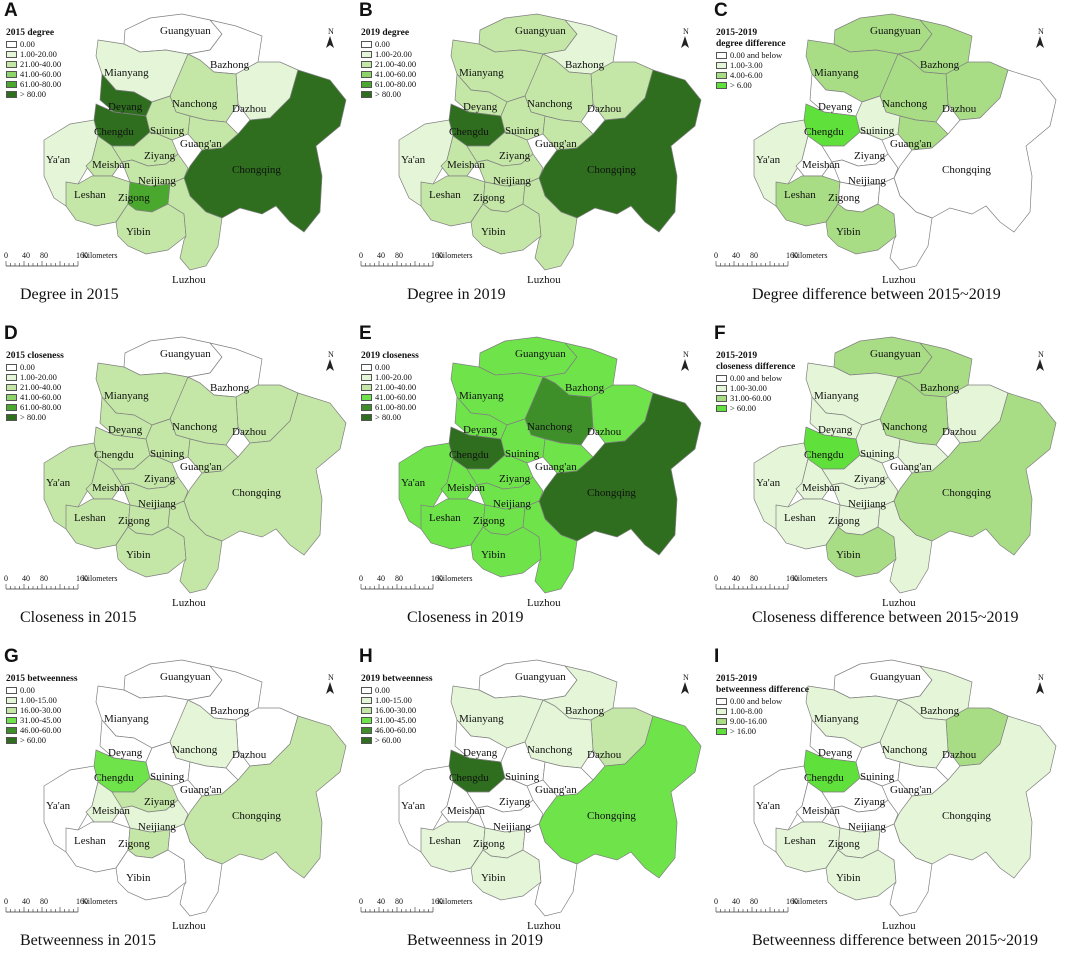 Image resolution: width=1065 pixels, height=970 pixels. What do you see at coordinates (30, 33) in the screenshot?
I see `legend-title: 2015 degree` at bounding box center [30, 33].